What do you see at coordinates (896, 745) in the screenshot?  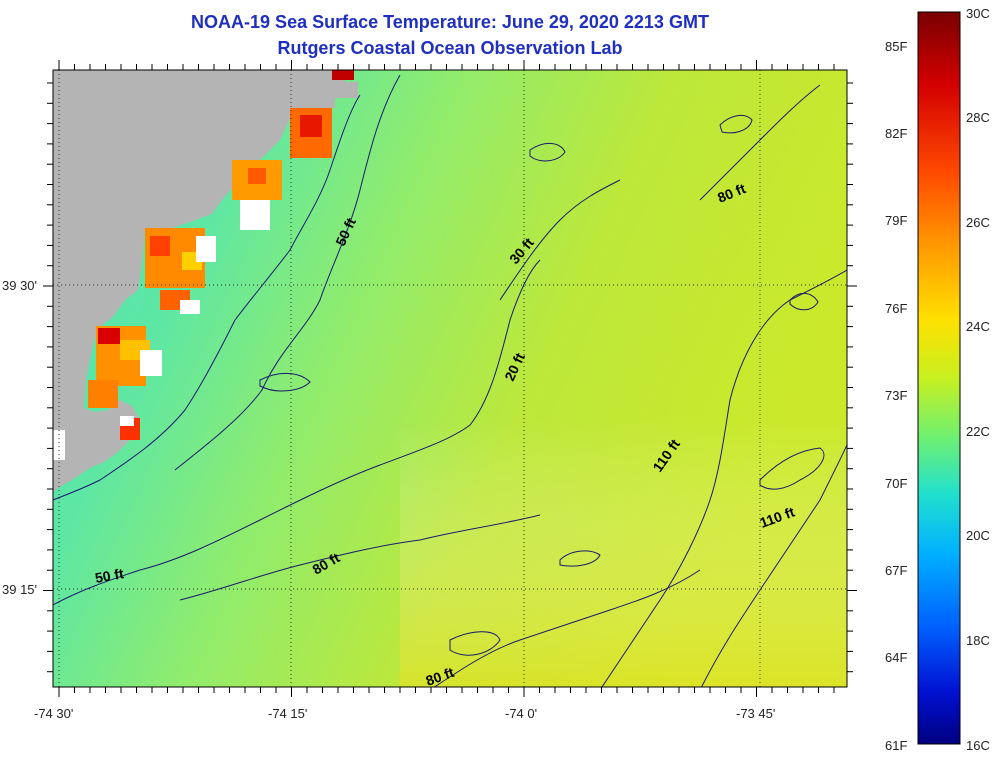 I see `colorbar-f-label: 61F` at bounding box center [896, 745].